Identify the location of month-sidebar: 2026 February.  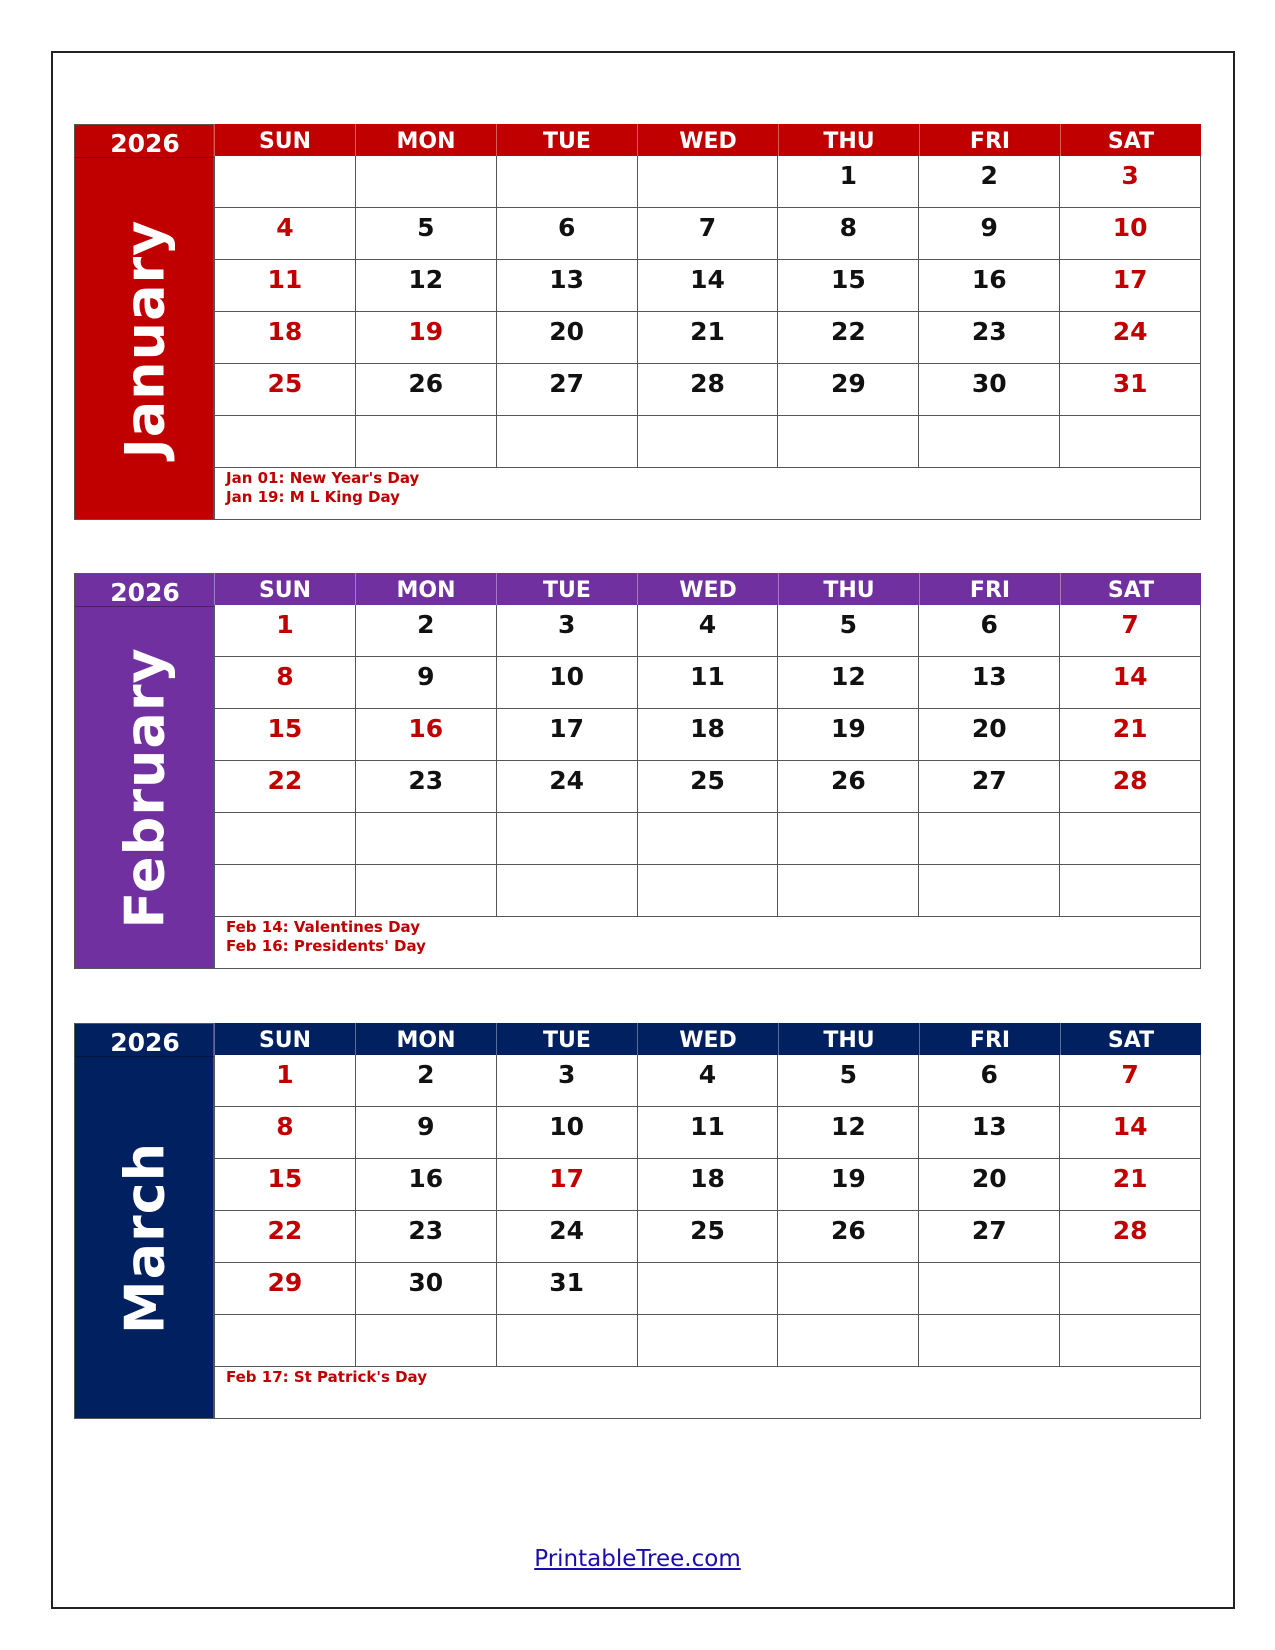
(144, 771).